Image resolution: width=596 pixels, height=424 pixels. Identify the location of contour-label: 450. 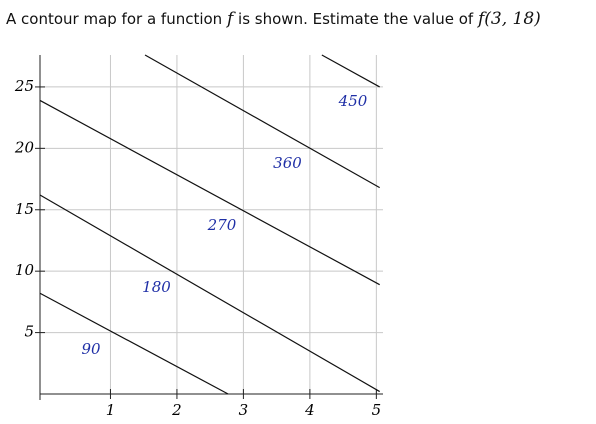
(353, 101).